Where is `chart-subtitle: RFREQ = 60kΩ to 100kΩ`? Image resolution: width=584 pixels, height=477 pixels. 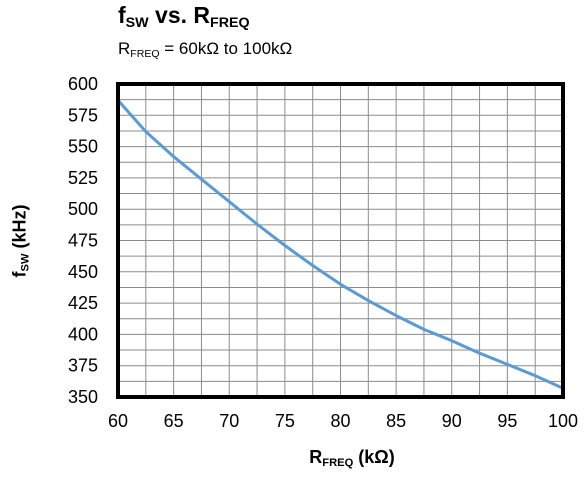 chart-subtitle: RFREQ = 60kΩ to 100kΩ is located at coordinates (205, 49).